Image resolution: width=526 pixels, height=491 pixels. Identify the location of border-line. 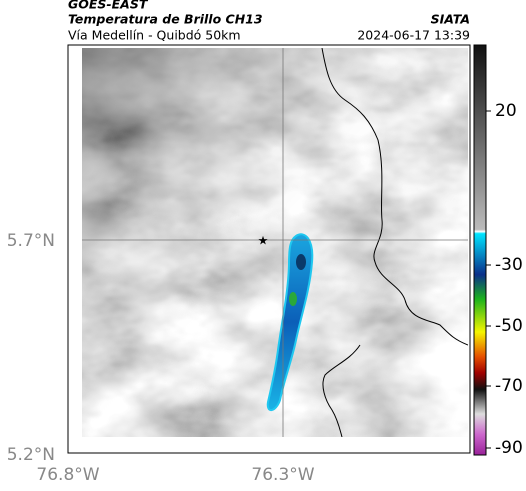
(341, 390).